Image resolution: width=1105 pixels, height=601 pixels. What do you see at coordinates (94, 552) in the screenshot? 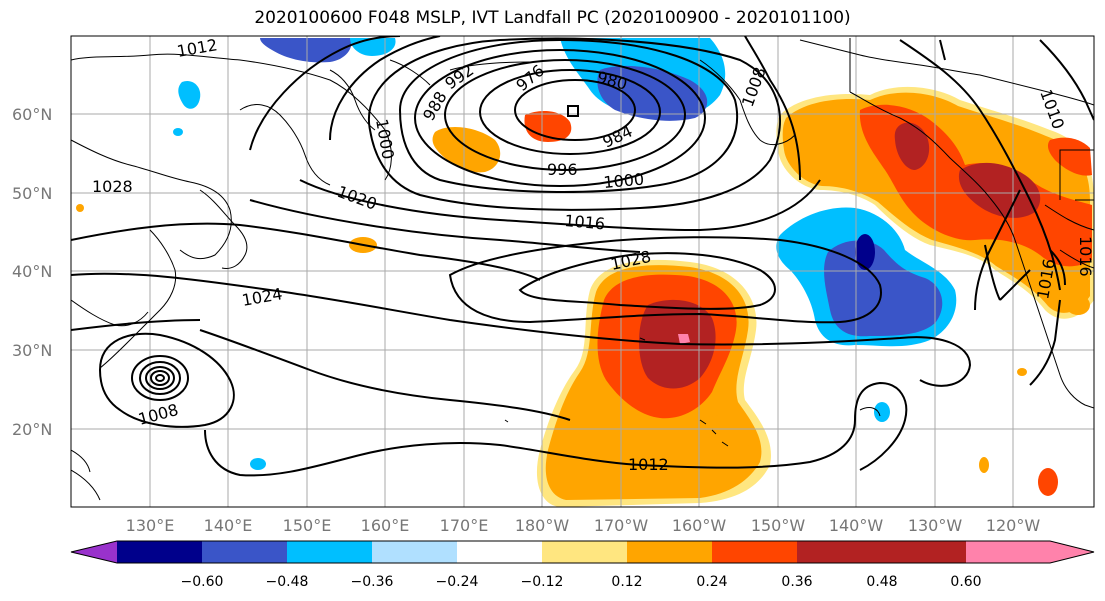
I see `colorbar-extend-low` at bounding box center [94, 552].